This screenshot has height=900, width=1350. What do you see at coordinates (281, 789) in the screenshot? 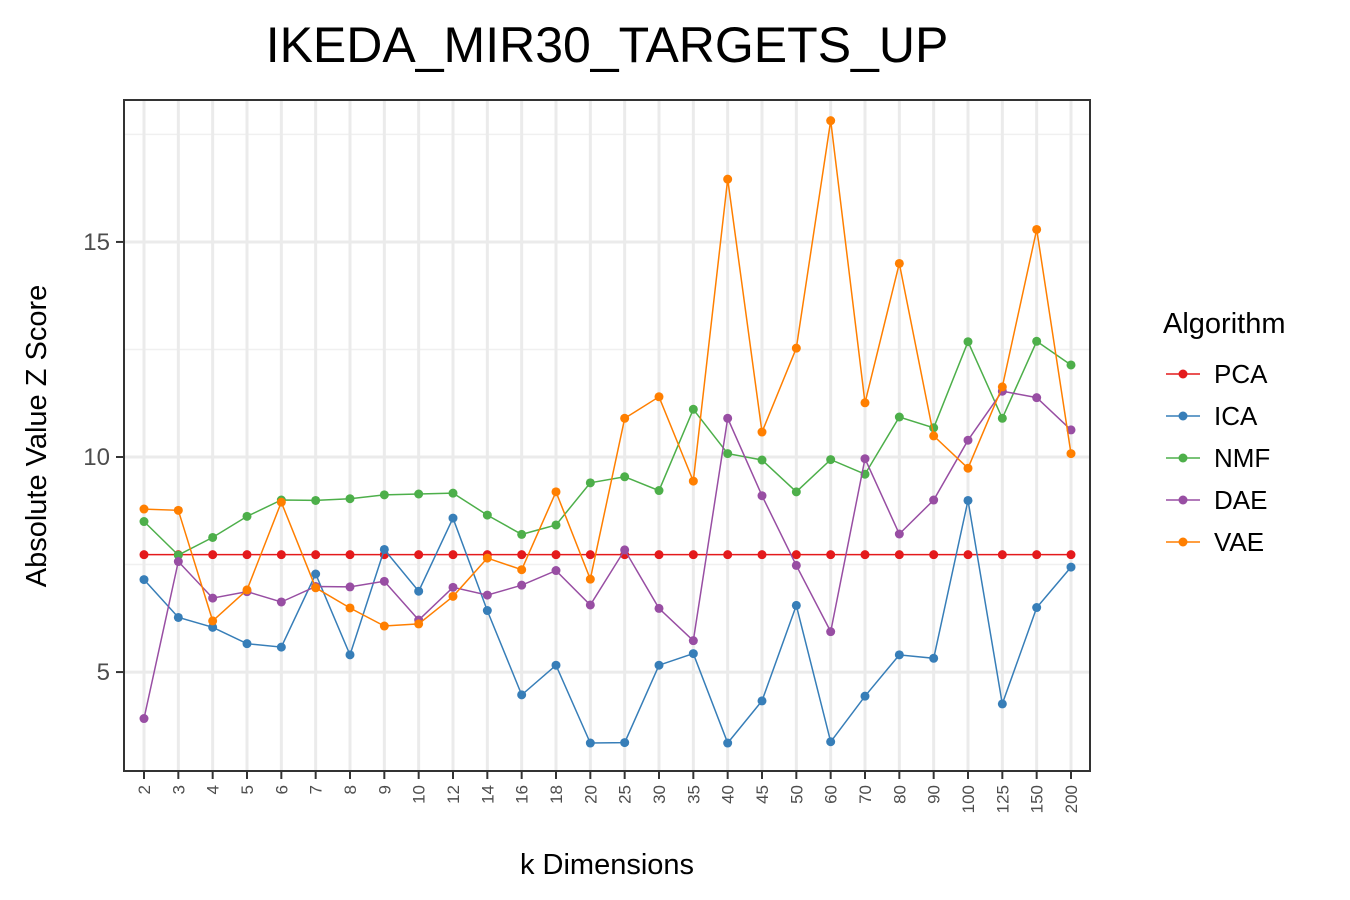
I see `x-tick-label: 6` at bounding box center [281, 789].